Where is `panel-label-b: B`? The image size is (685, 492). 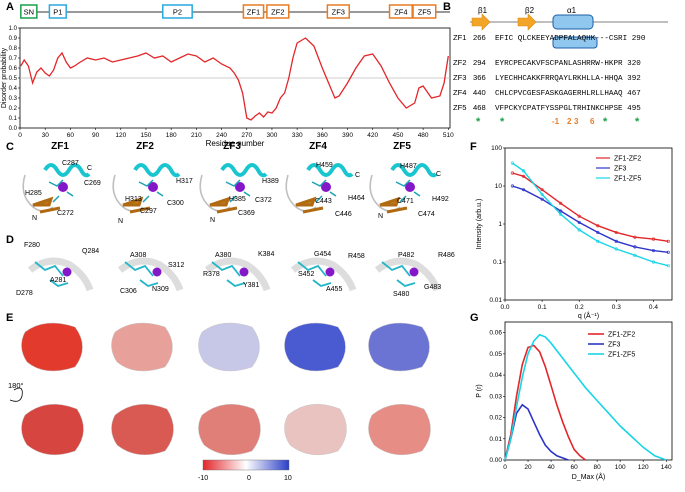 panel-label-b: B is located at coordinates (447, 7).